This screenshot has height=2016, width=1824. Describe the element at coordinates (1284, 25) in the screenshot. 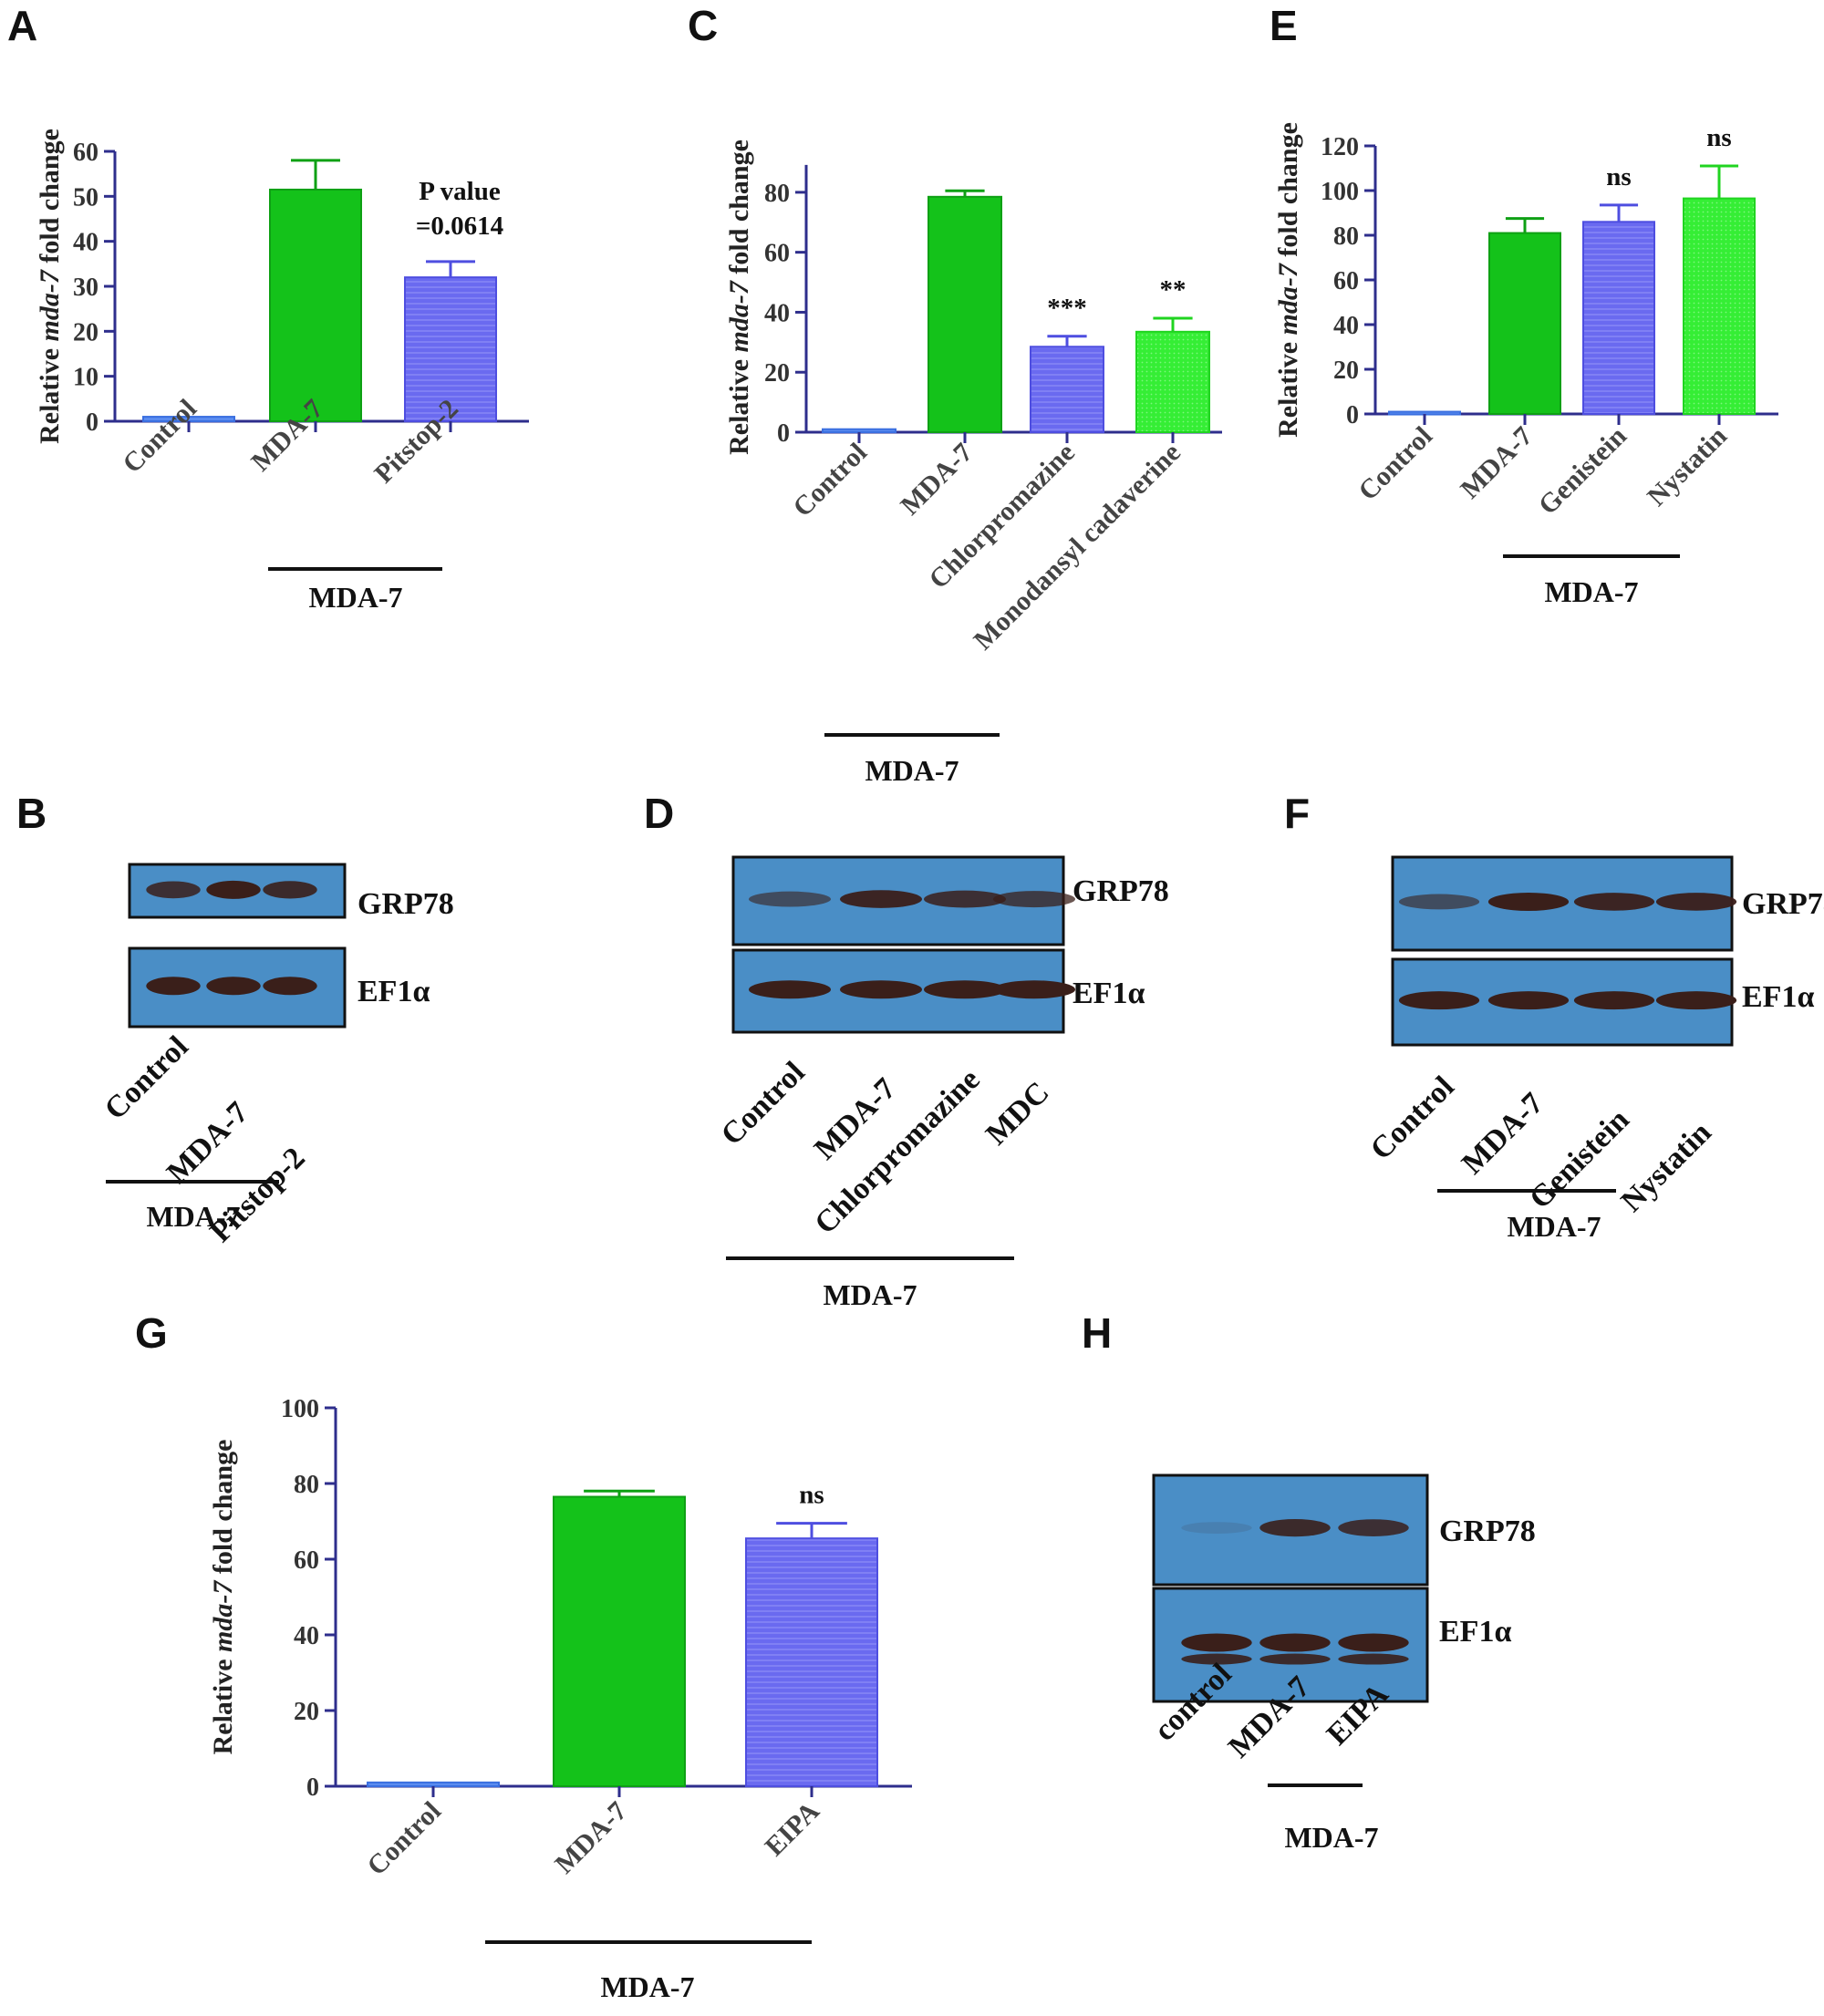

I see `panel-letter-e: E` at that location.